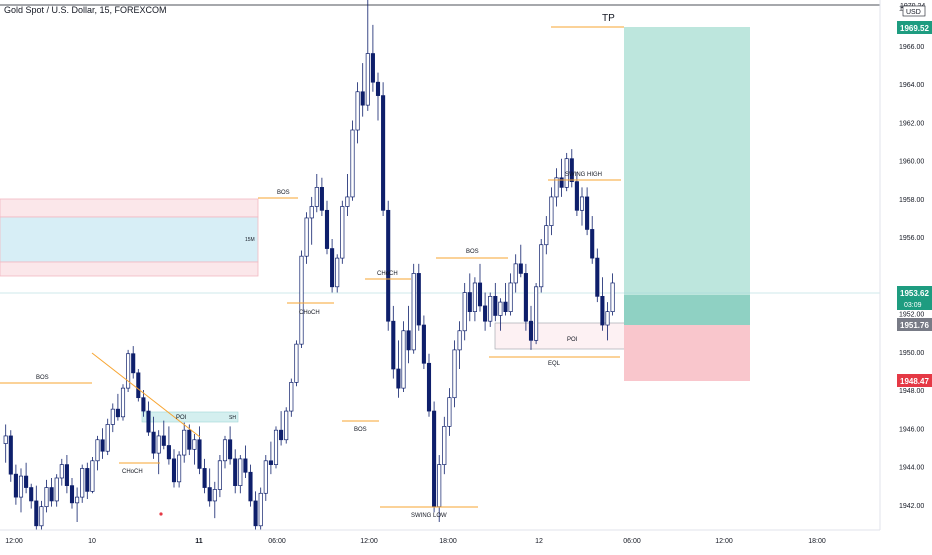  I want to click on low-marker-dot, so click(161, 514).